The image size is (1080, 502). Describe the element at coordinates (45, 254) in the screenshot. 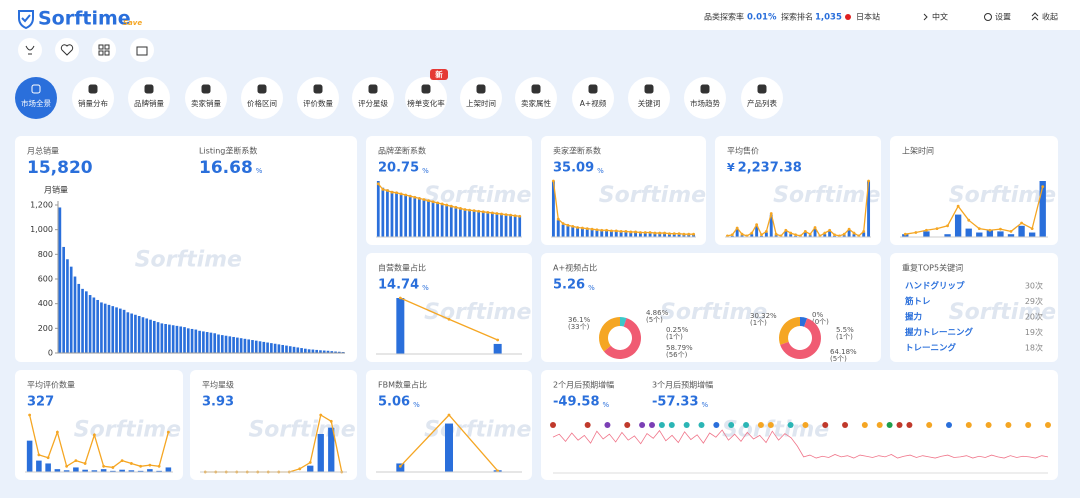

I see `y-tick-label: 800` at that location.